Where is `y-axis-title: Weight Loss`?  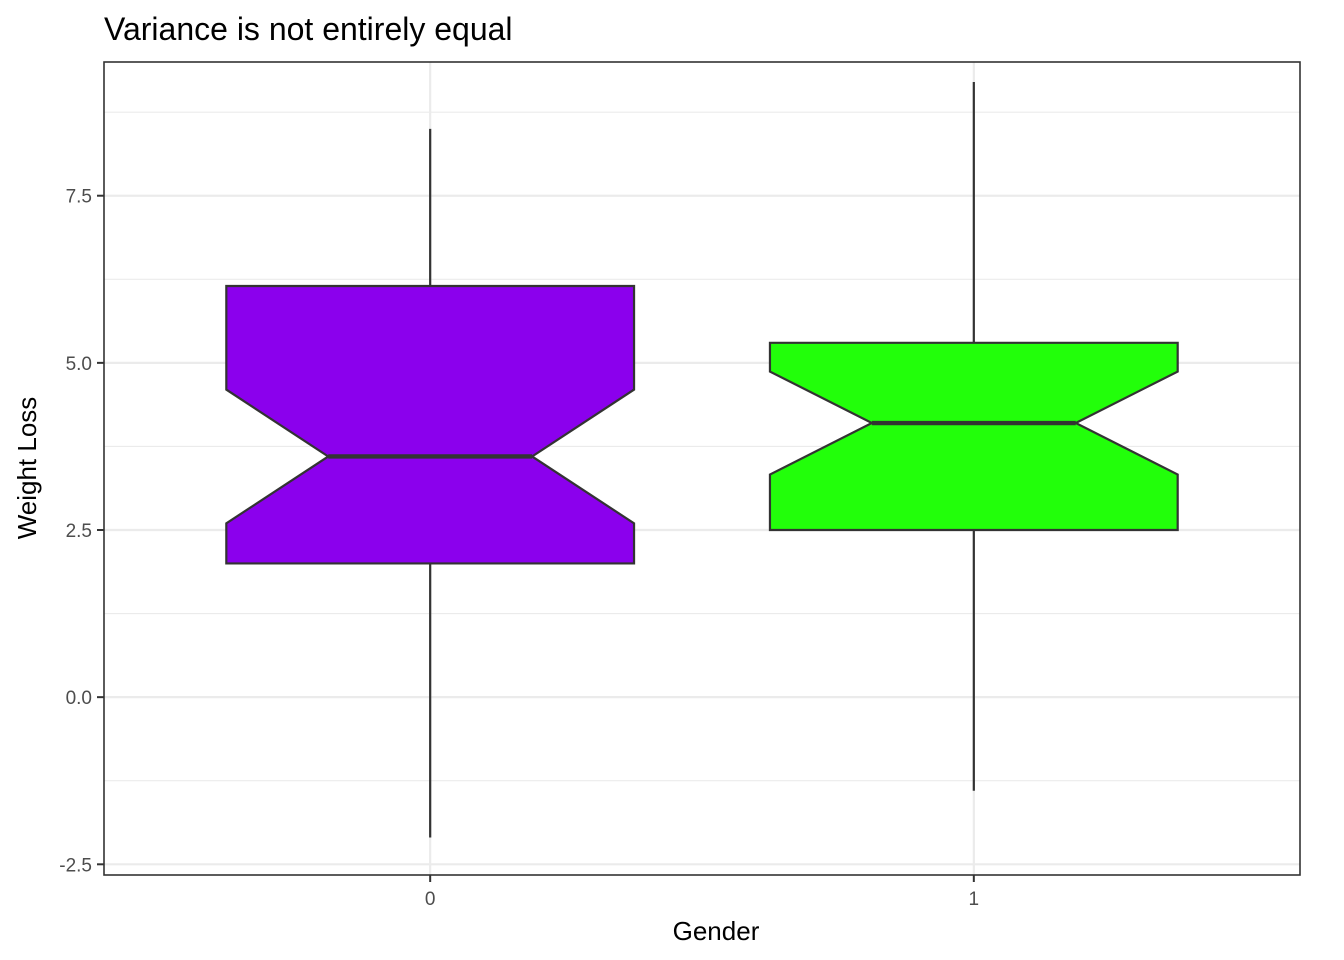 y-axis-title: Weight Loss is located at coordinates (27, 468).